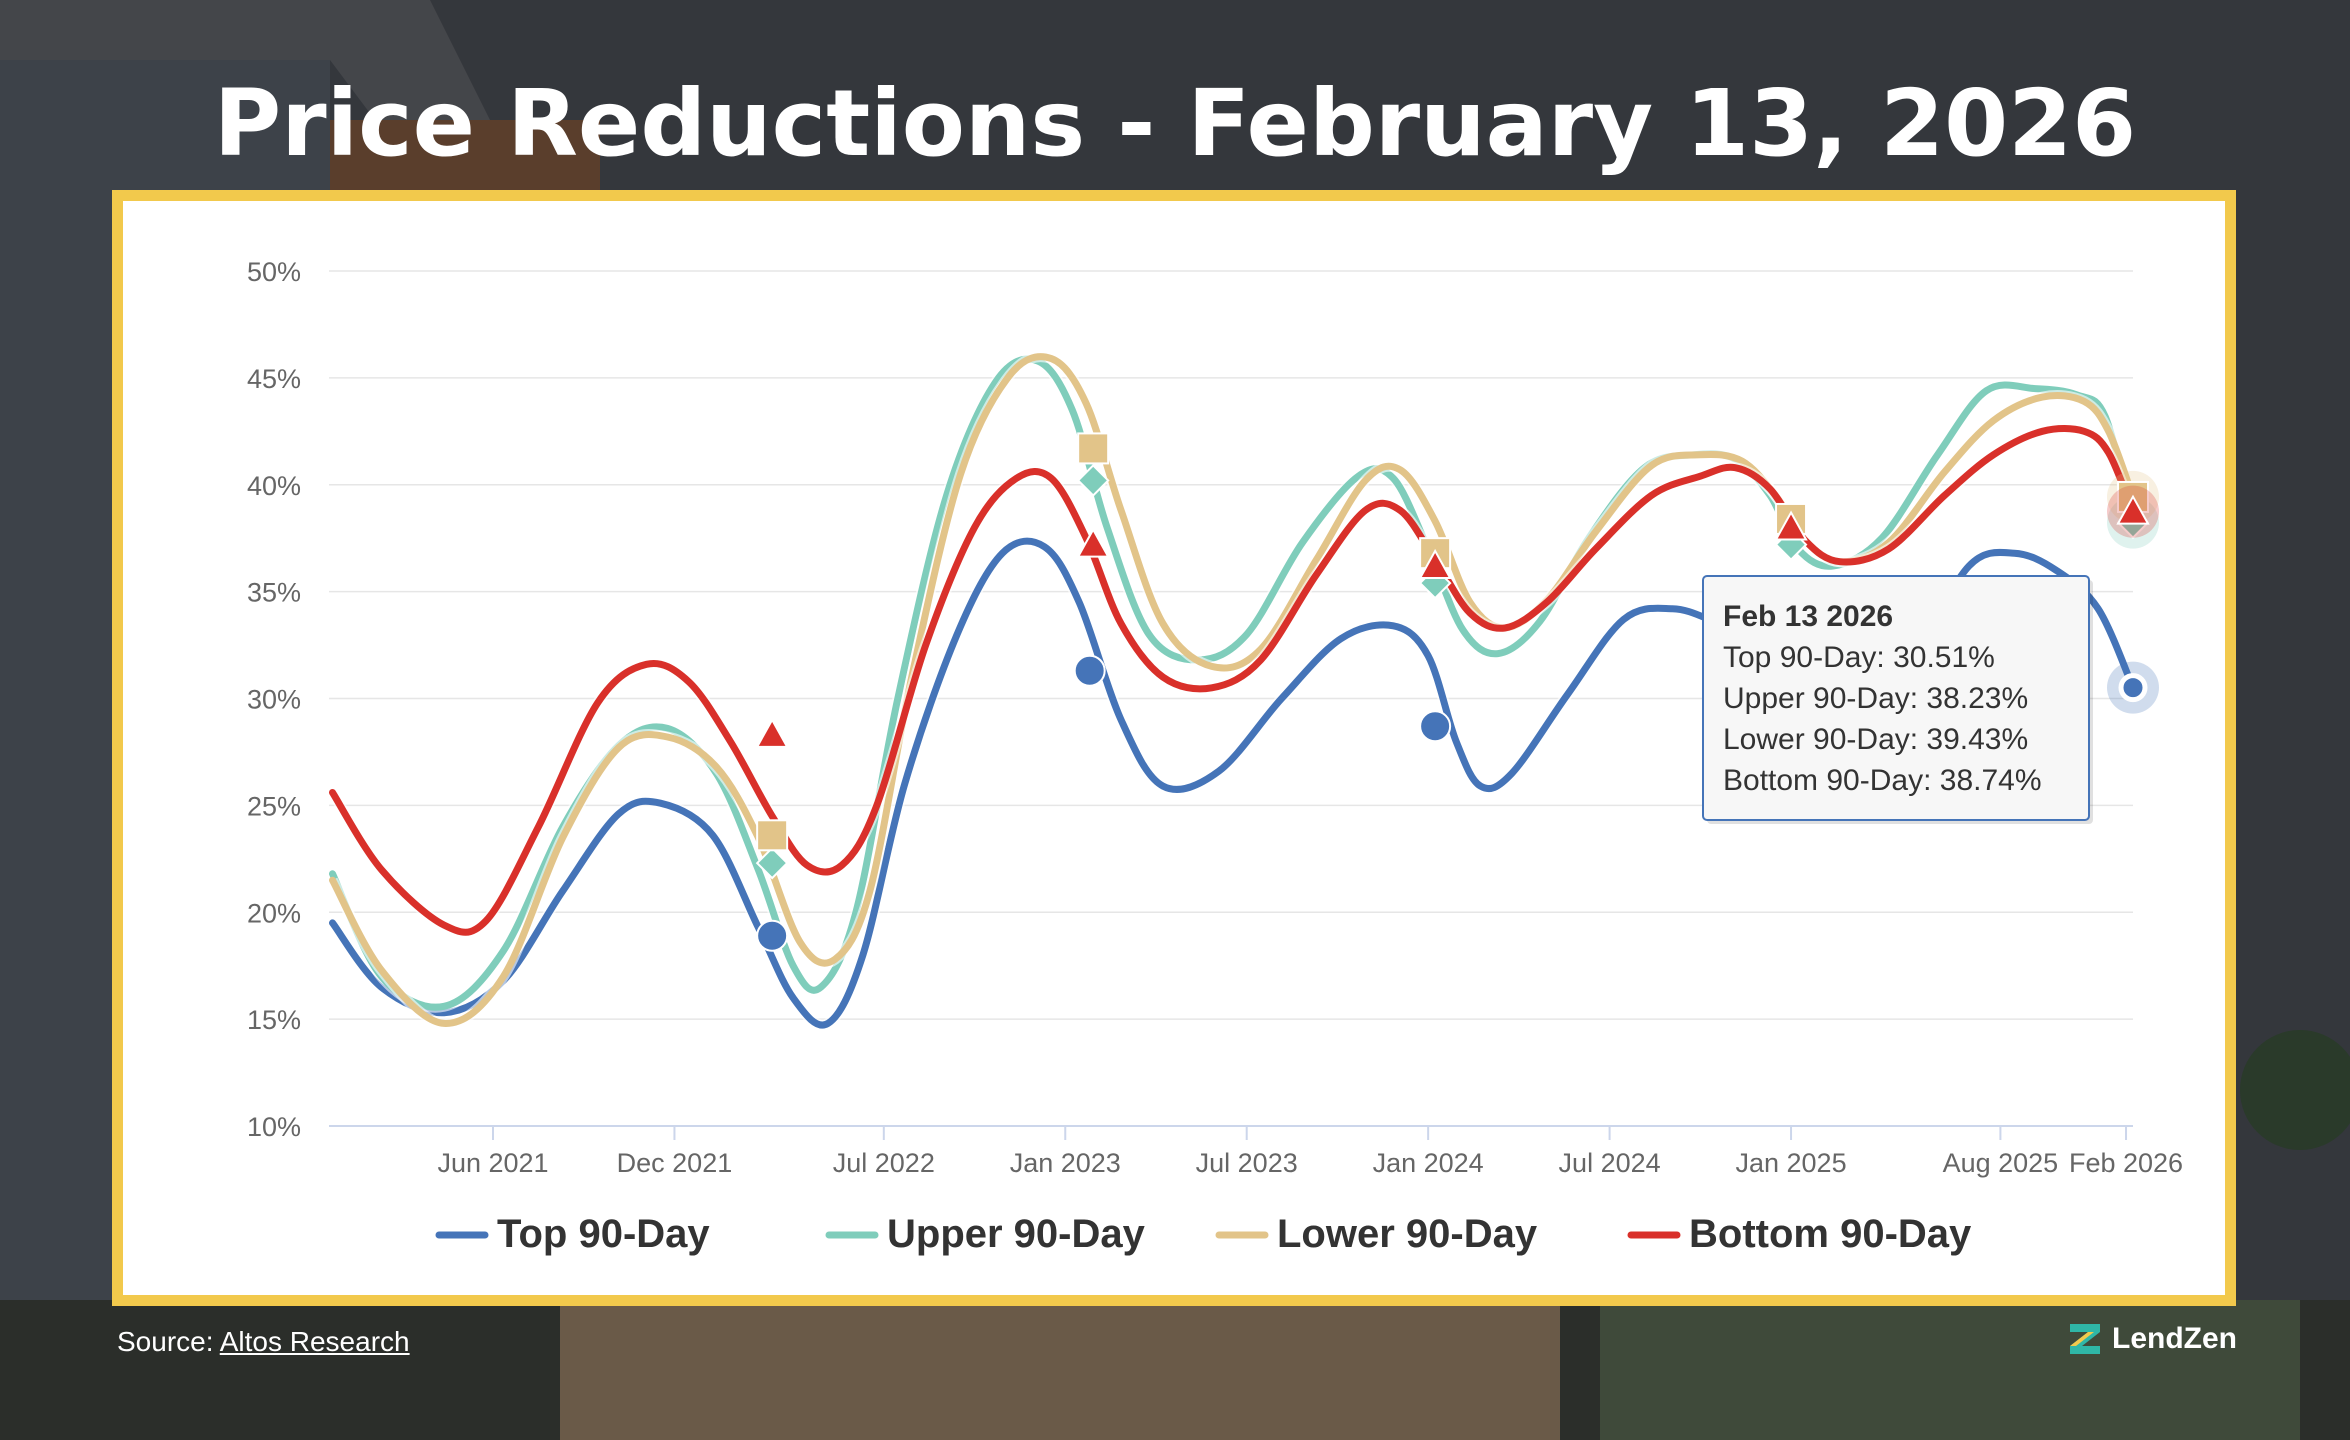 Image resolution: width=2350 pixels, height=1440 pixels. I want to click on brand-logo: LendZen, so click(2152, 1339).